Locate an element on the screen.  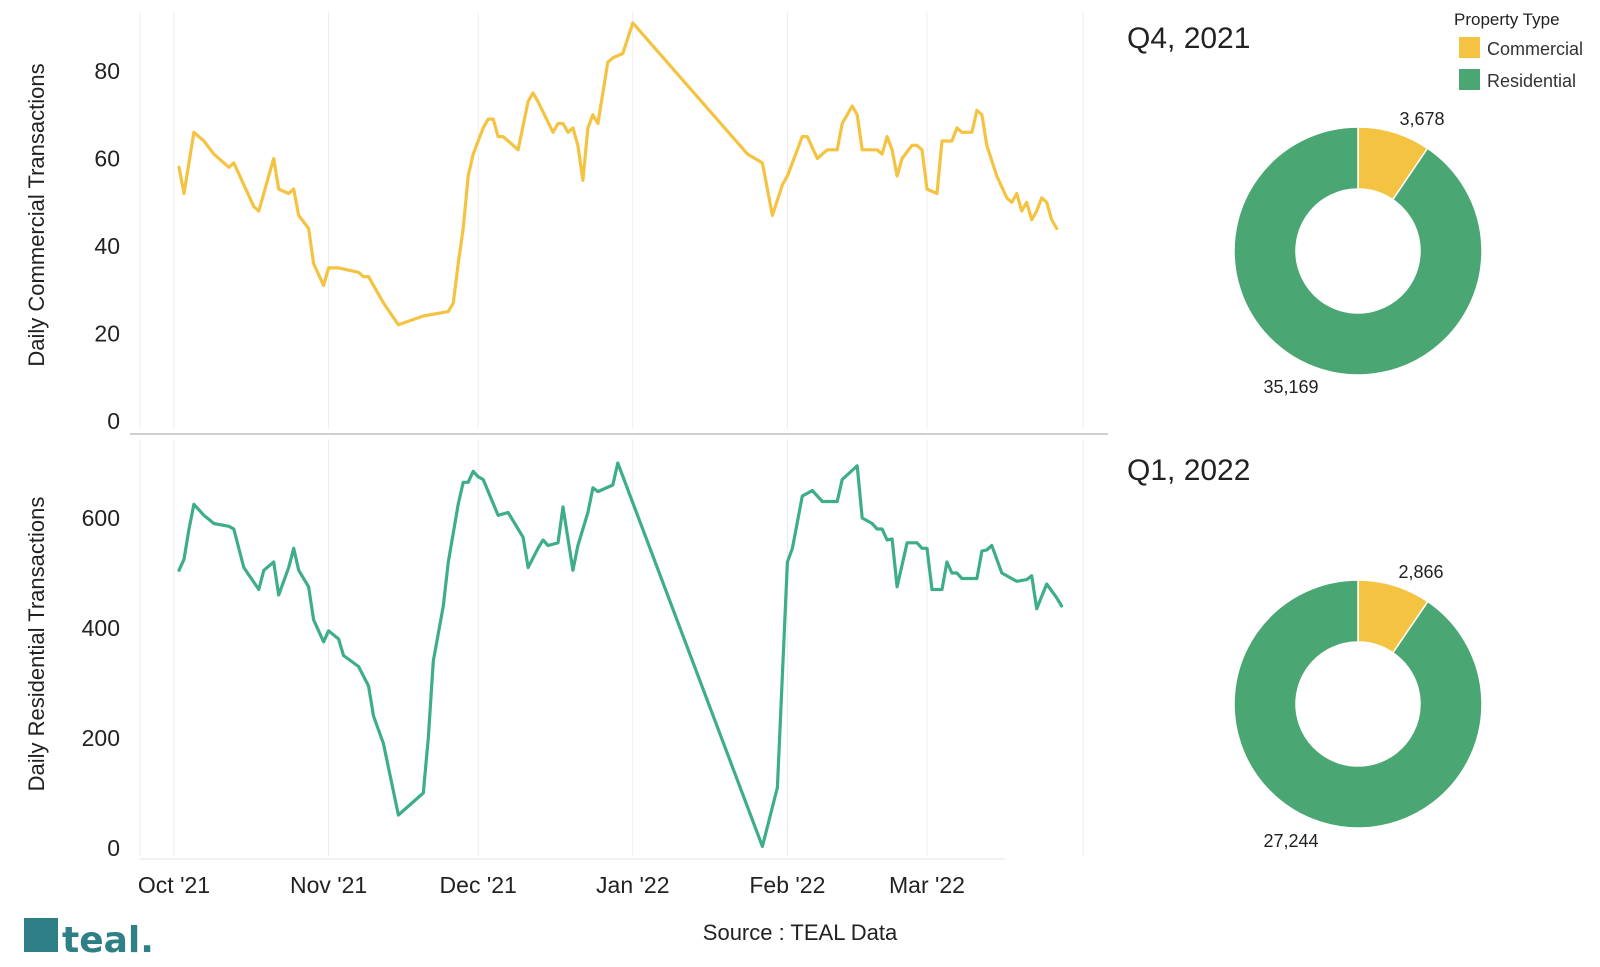
teal-logo: teal. is located at coordinates (89, 939).